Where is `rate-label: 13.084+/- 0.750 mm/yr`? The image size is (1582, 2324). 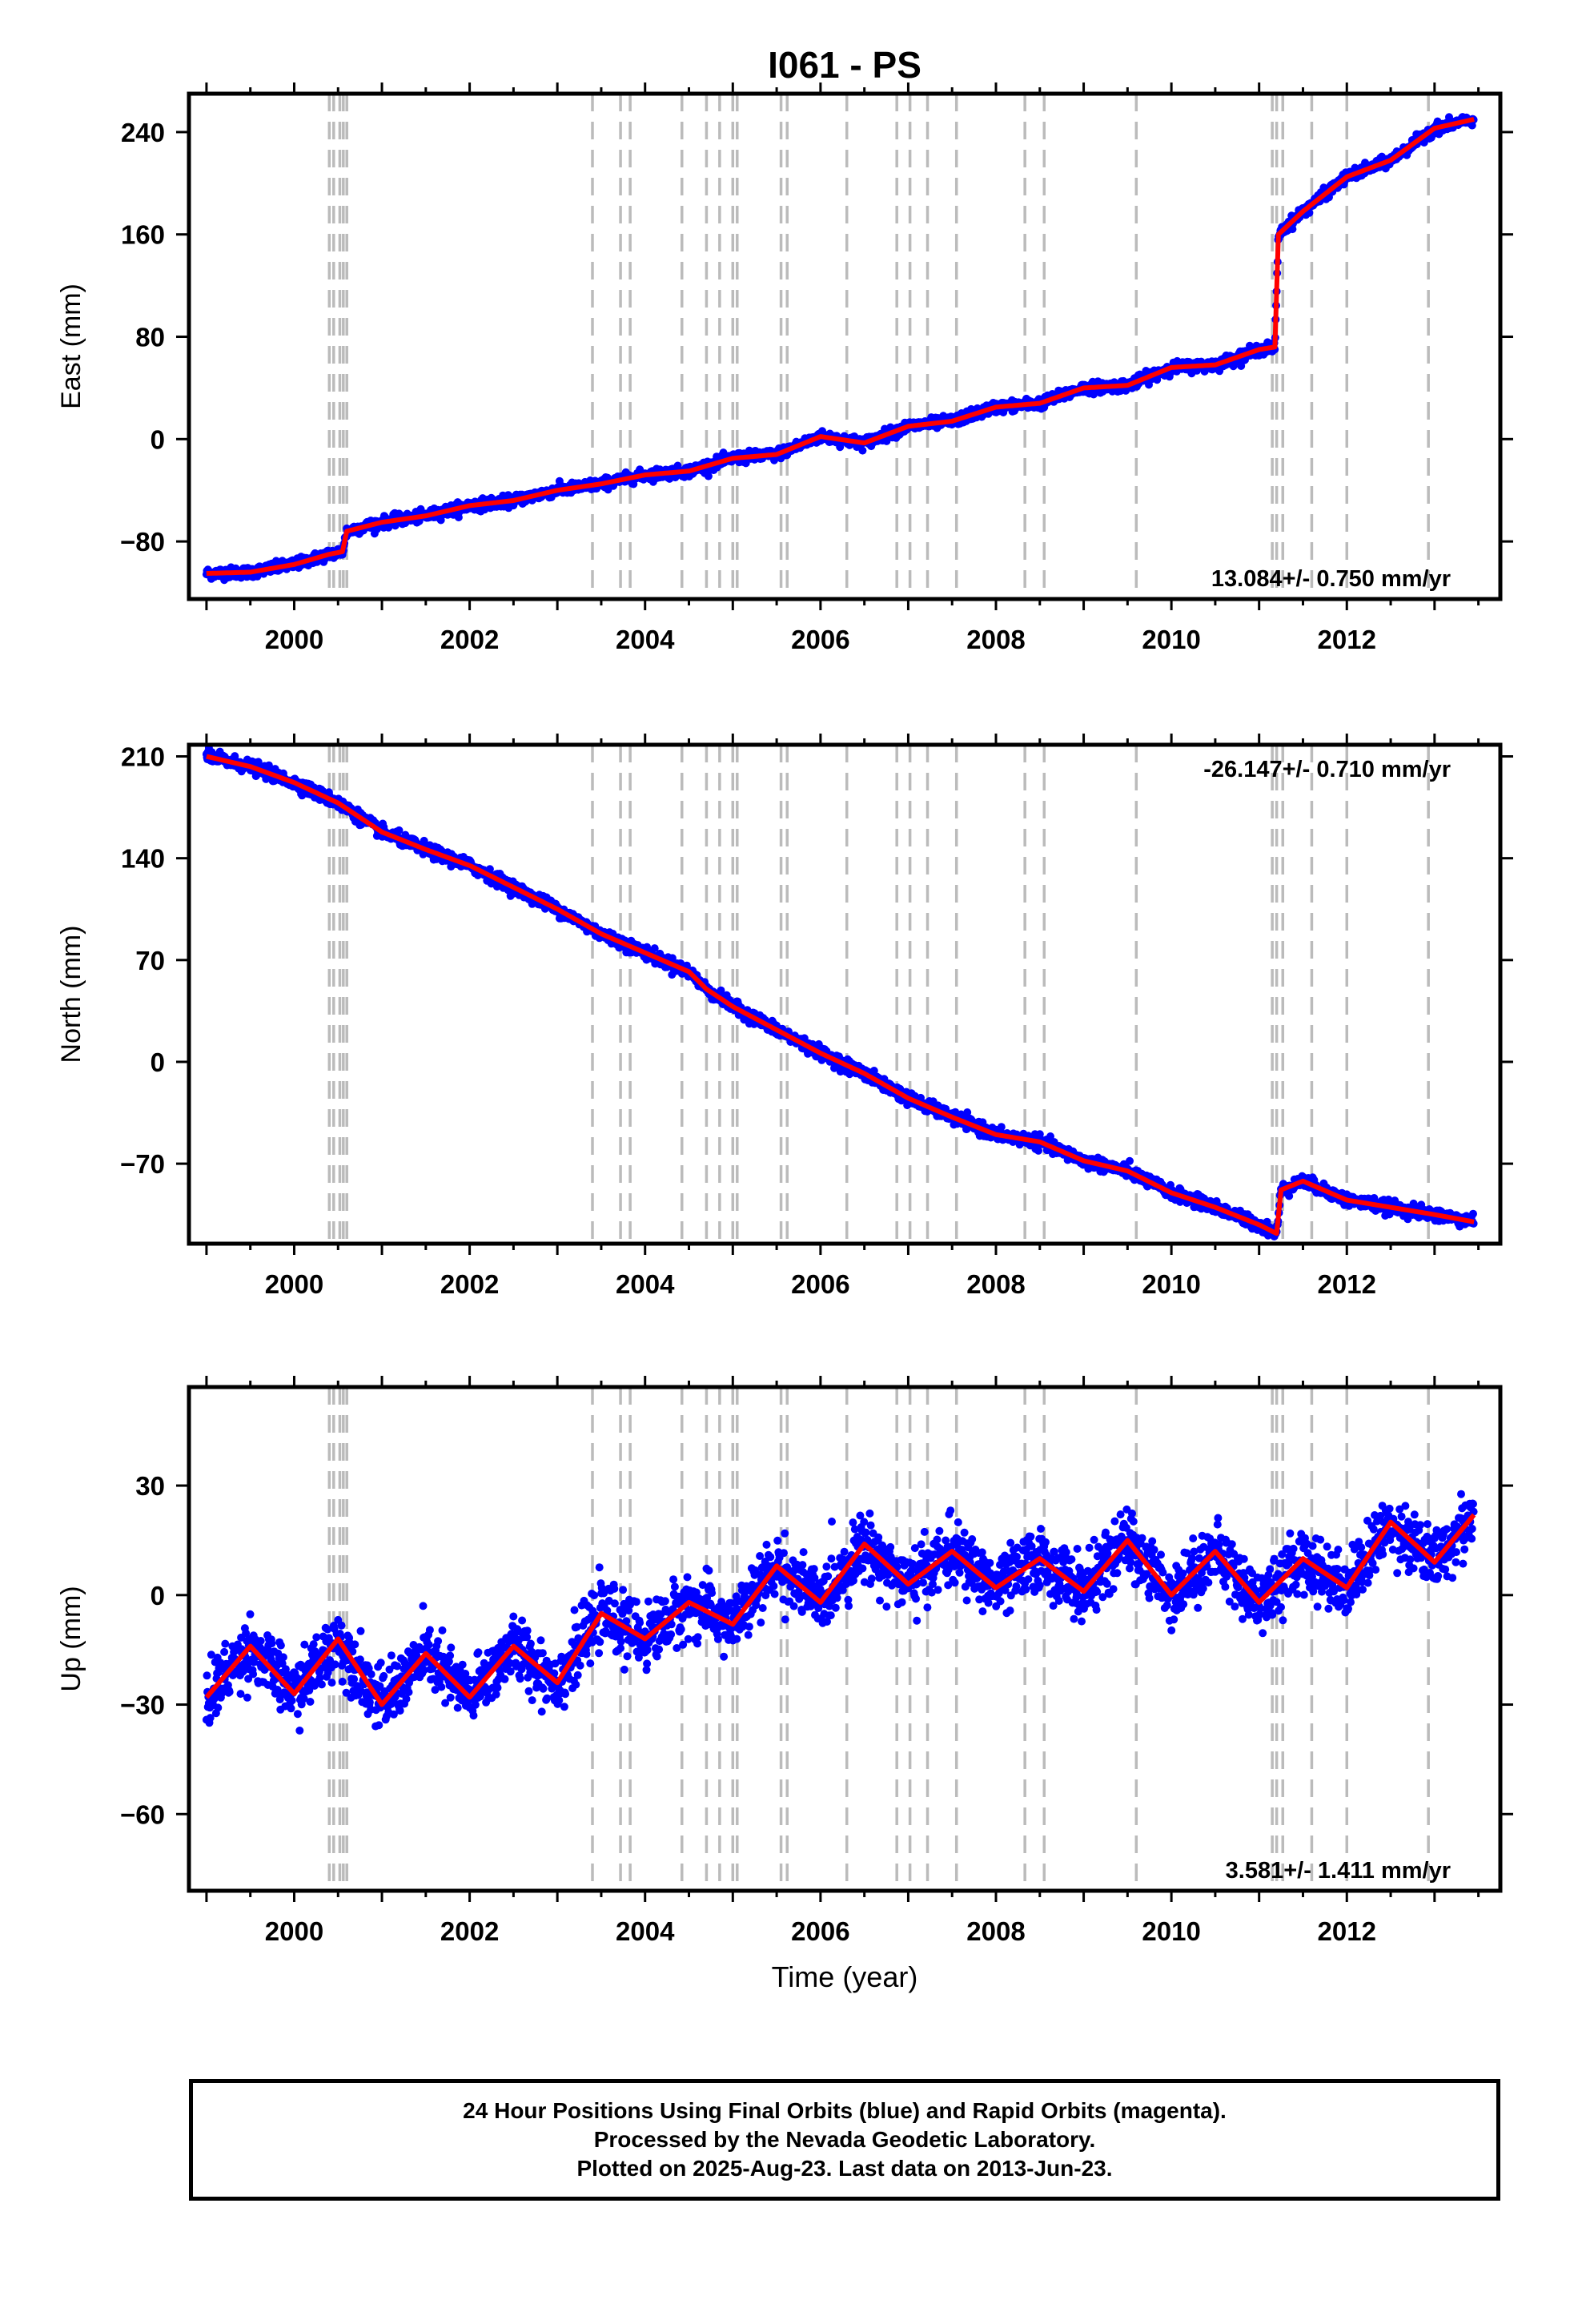 rate-label: 13.084+/- 0.750 mm/yr is located at coordinates (1331, 579).